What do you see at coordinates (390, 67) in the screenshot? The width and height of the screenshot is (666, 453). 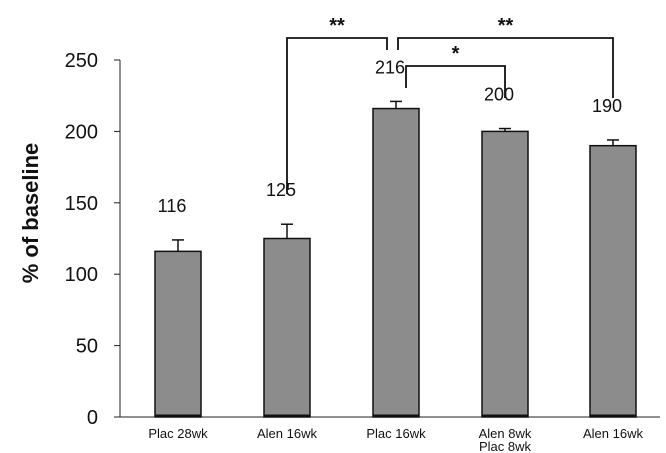 I see `data-label: 216` at bounding box center [390, 67].